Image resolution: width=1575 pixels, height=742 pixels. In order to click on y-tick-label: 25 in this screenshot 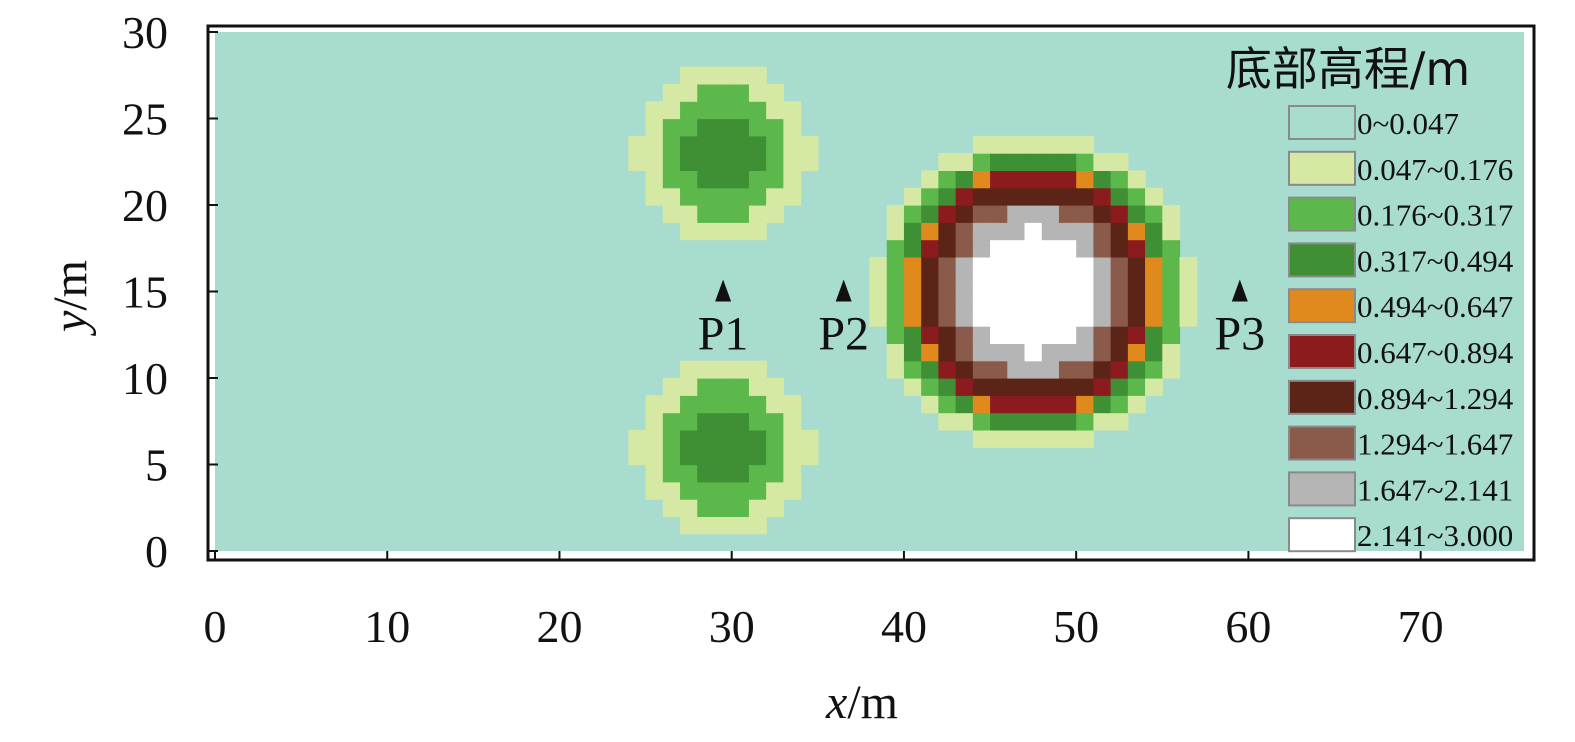, I will do `click(145, 119)`.